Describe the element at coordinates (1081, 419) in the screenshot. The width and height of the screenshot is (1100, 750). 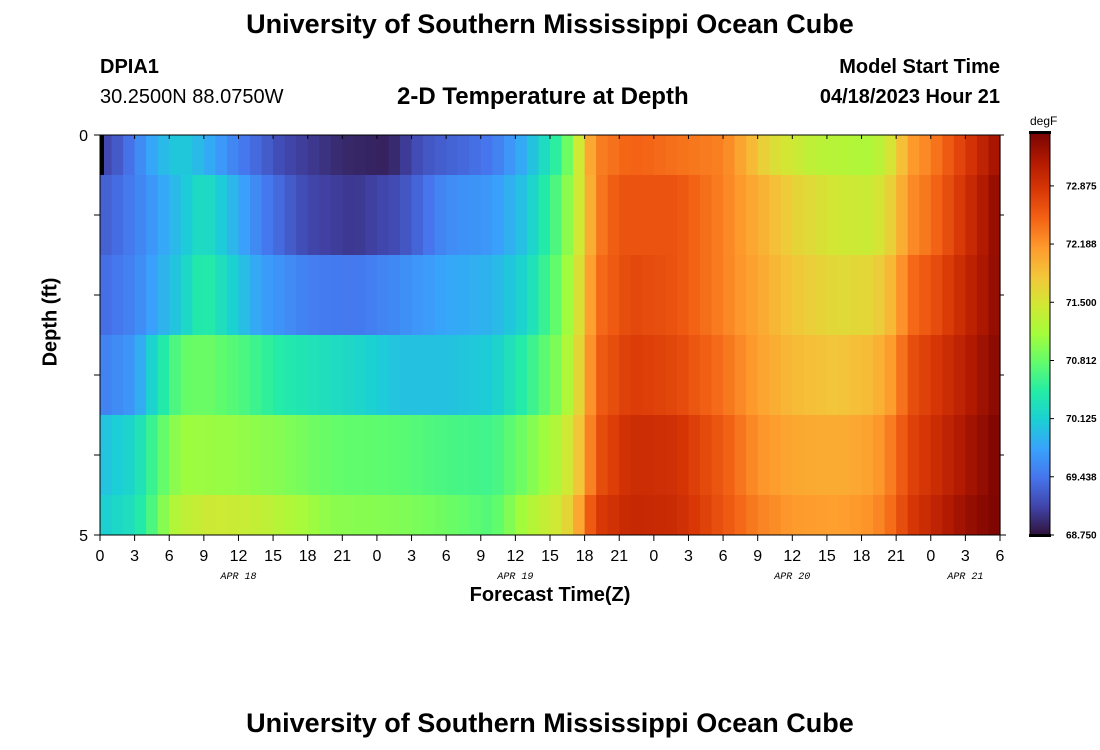
I see `colorbar-tick-label: 70.125` at that location.